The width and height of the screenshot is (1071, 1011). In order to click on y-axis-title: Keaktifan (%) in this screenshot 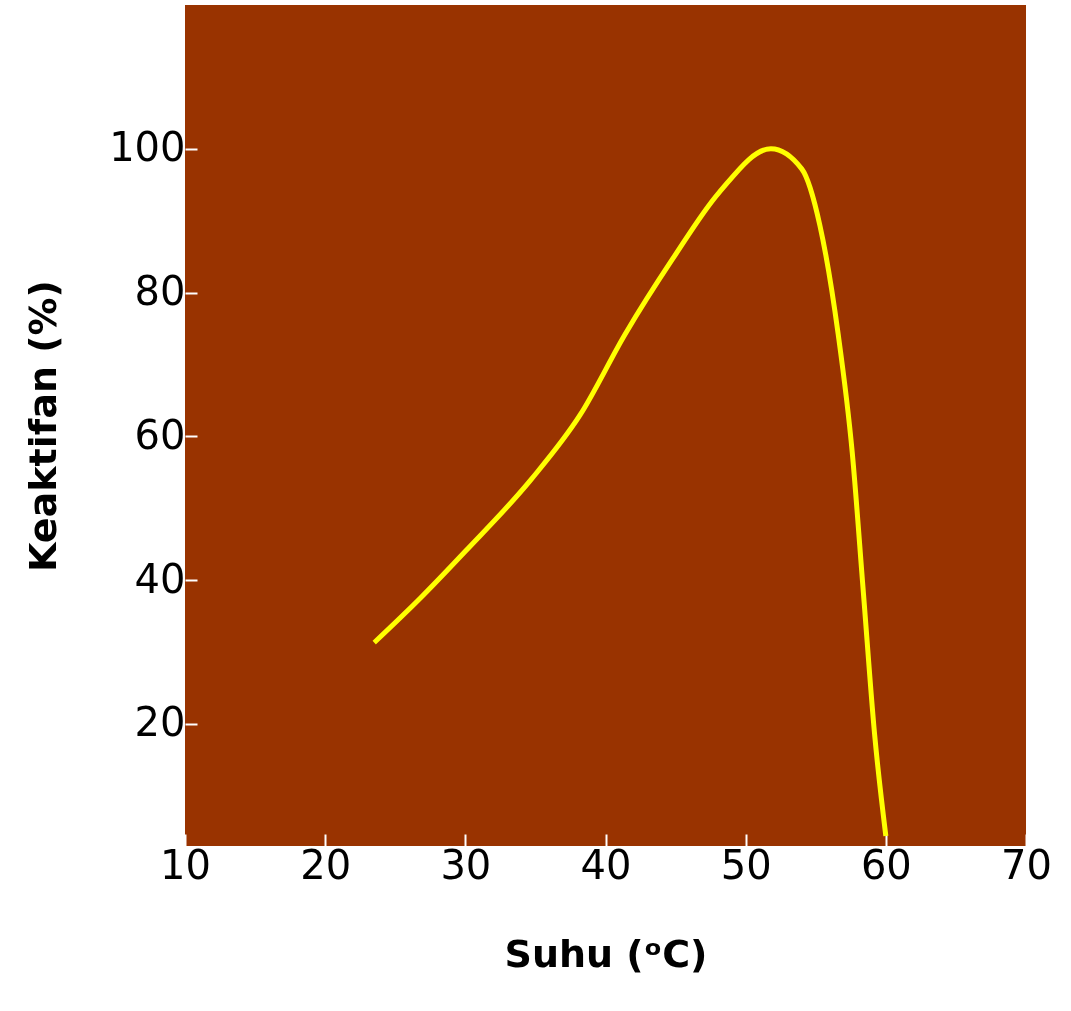, I will do `click(43, 426)`.